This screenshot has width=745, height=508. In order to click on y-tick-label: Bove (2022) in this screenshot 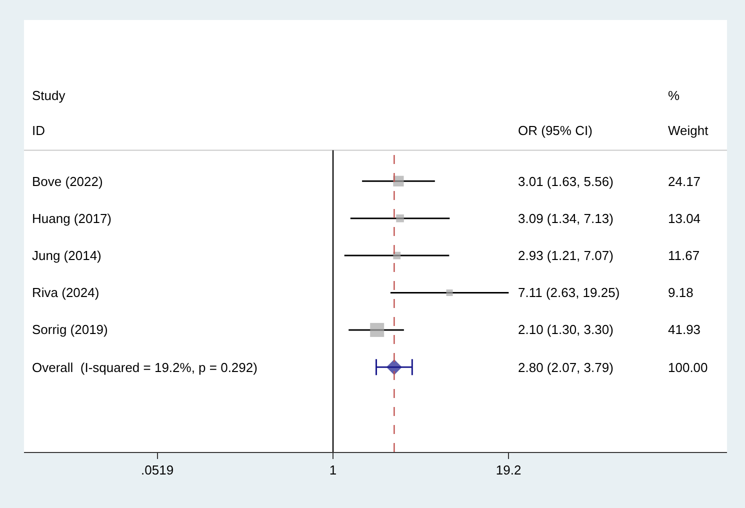, I will do `click(67, 181)`.